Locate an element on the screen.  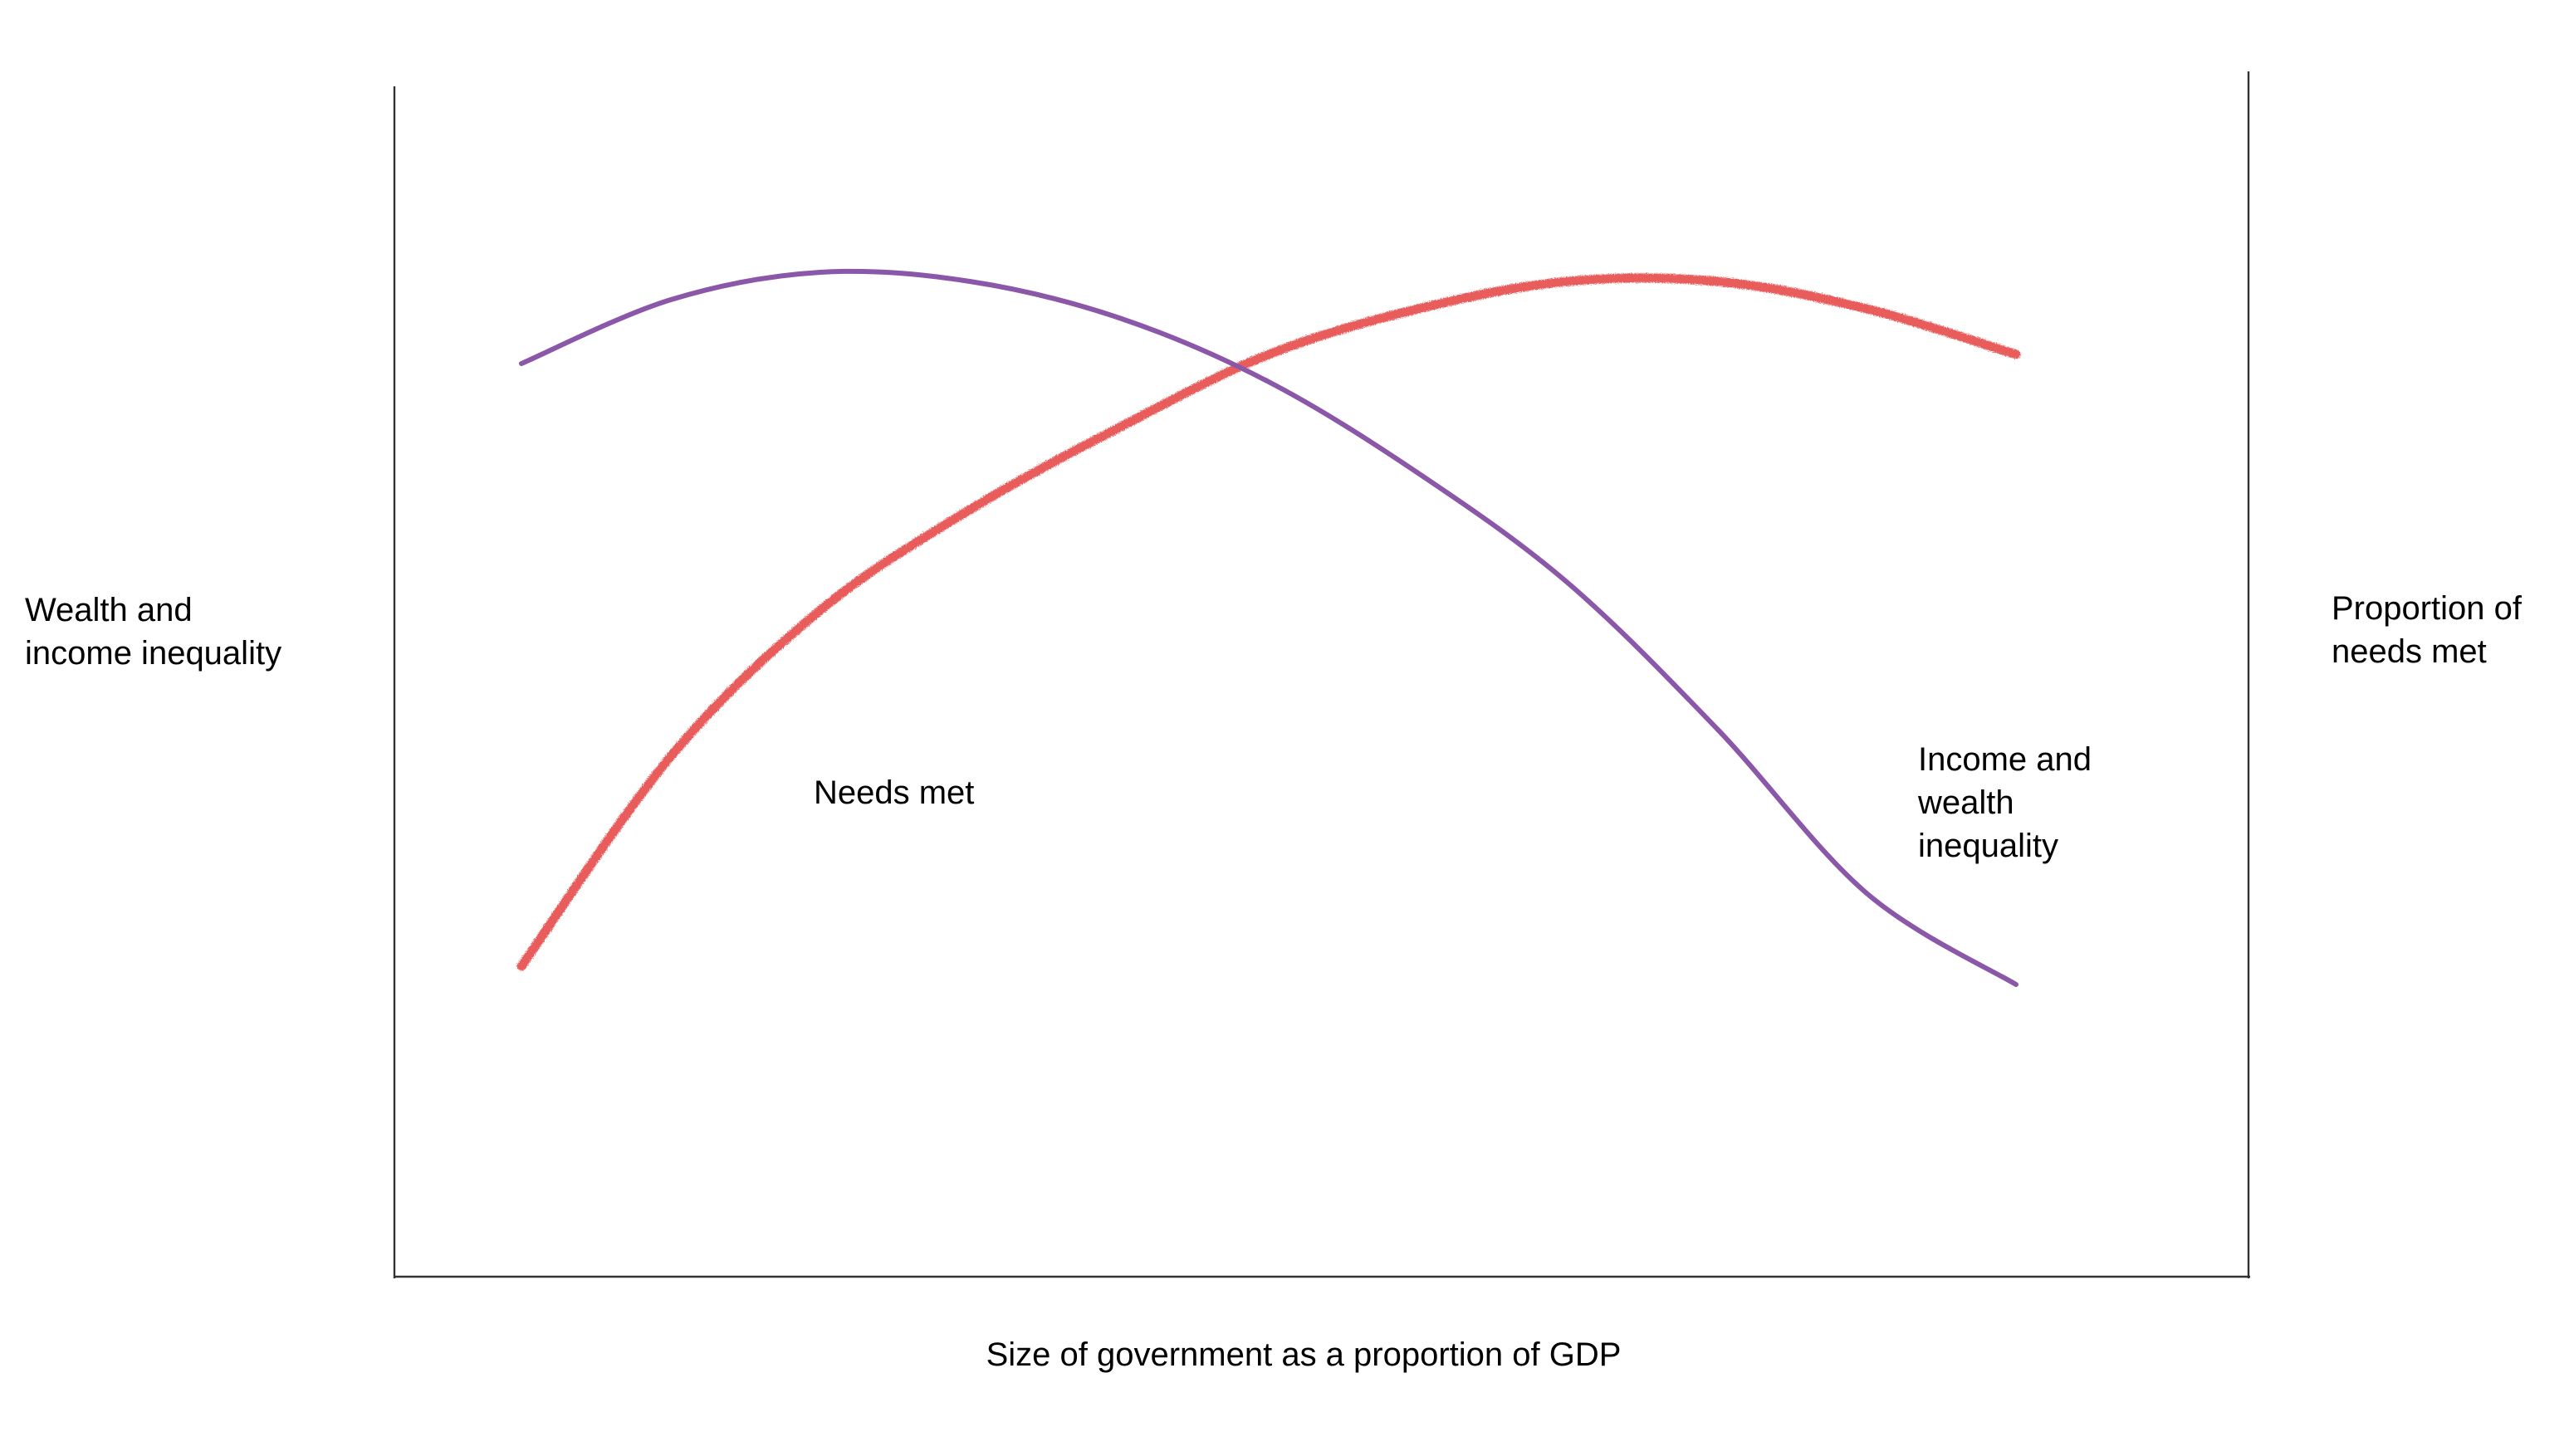
series-label-income-and-wealth-inequality: Income and wealth inequality is located at coordinates (2005, 802).